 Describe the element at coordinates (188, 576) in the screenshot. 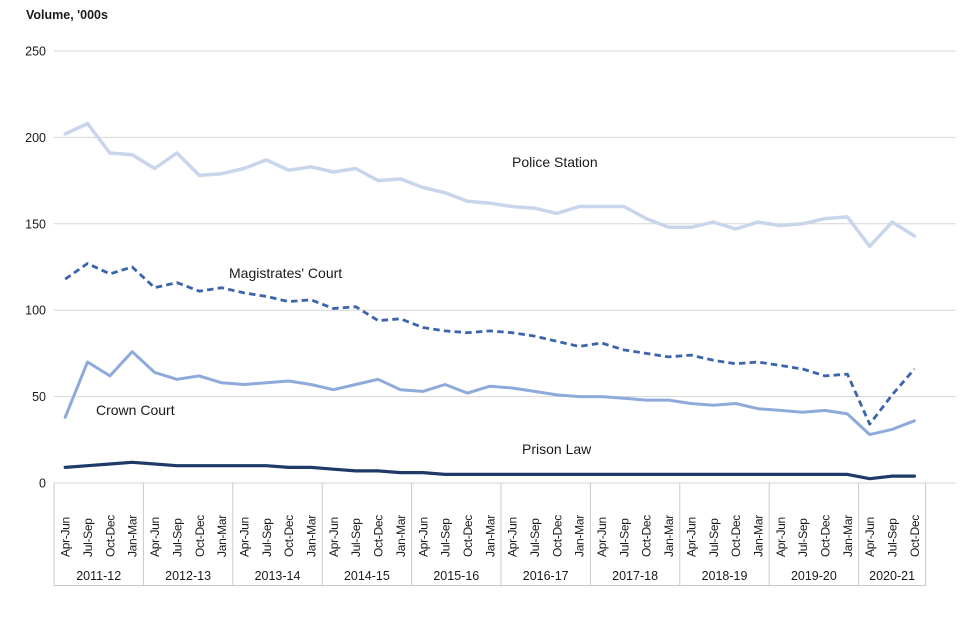

I see `year-label-2012-13: 2012-13` at that location.